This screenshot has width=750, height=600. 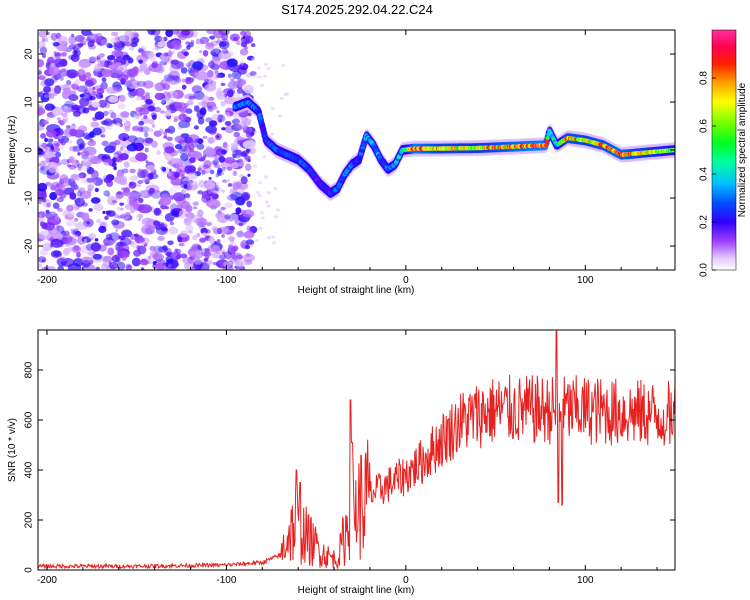 I want to click on x-tick-label: 100, so click(x=585, y=280).